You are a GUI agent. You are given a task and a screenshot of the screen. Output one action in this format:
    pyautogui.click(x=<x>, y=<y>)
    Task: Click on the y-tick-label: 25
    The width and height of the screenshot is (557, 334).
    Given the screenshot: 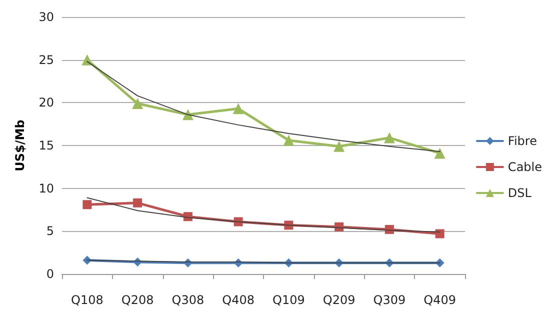 What is the action you would take?
    pyautogui.click(x=46, y=59)
    